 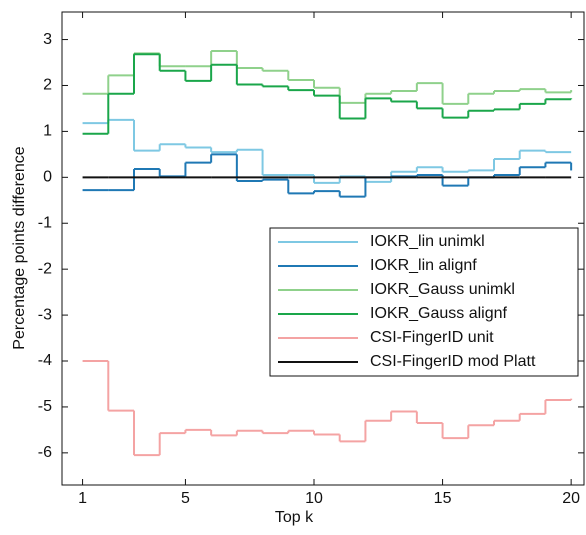 I want to click on legend-label: CSI-FingerID unit, so click(x=432, y=337).